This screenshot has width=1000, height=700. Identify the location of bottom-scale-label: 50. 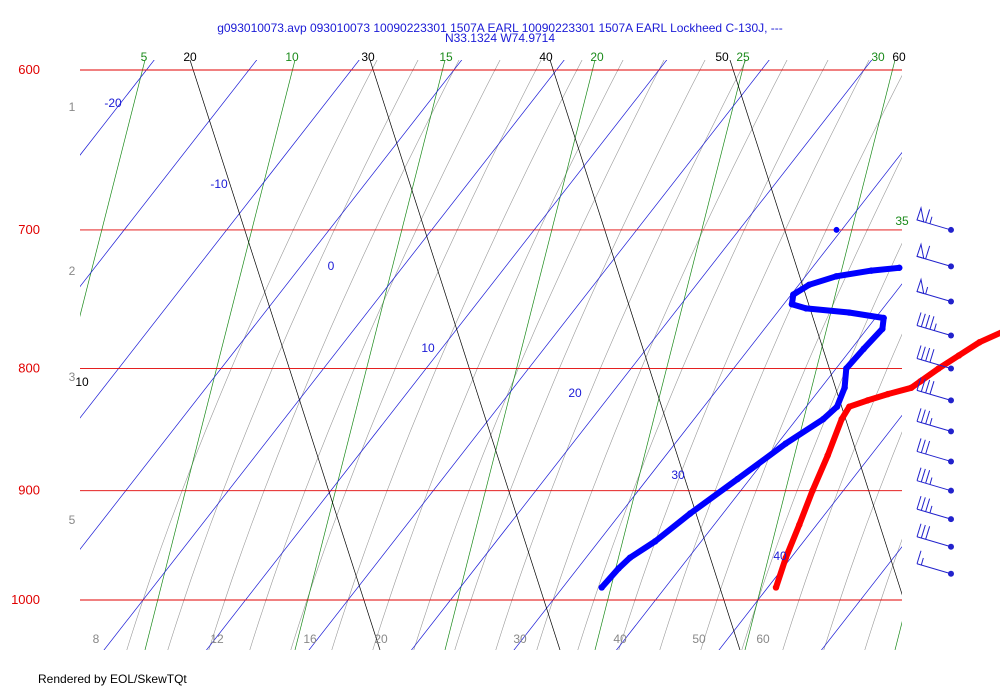
(699, 639).